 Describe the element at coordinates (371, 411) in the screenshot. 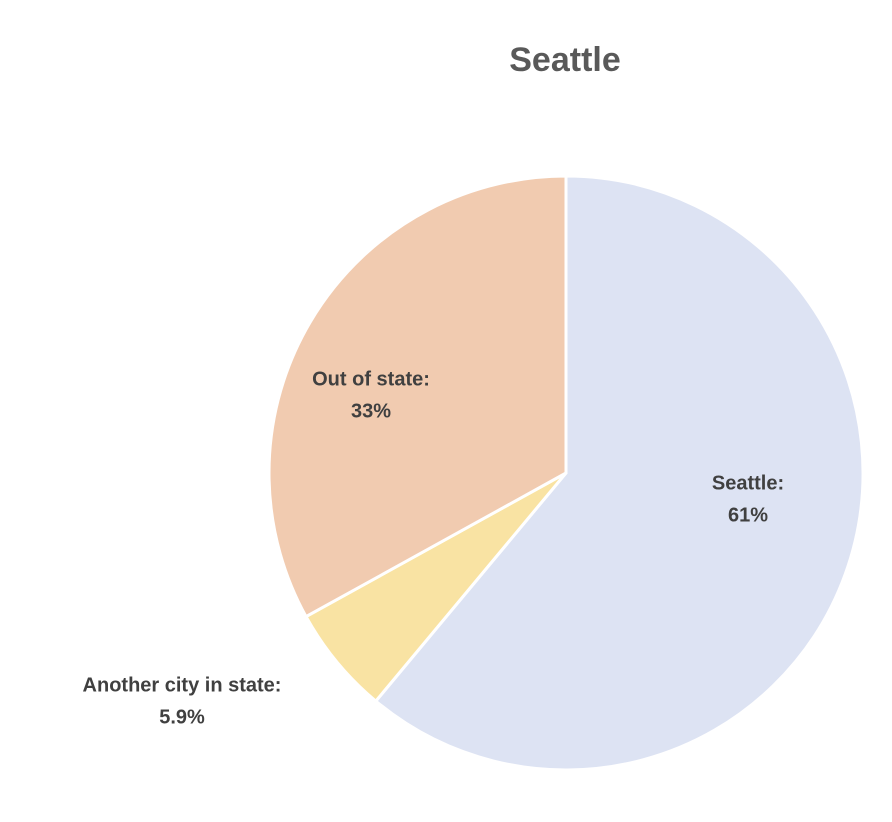

I see `value-label: 33%` at that location.